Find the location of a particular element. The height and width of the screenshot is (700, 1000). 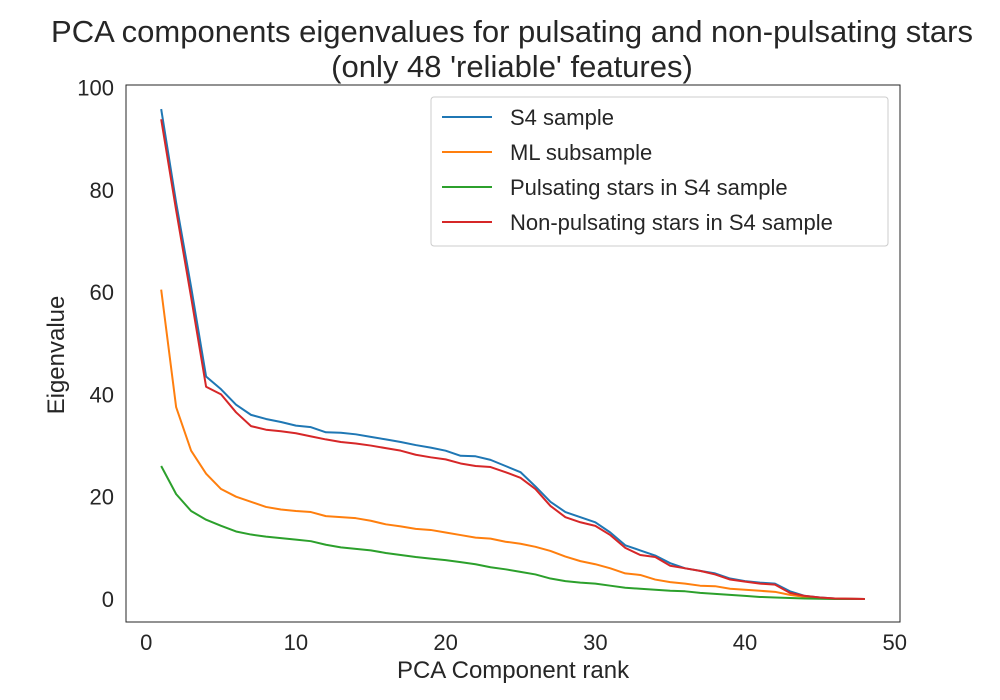

y-tick-label: 80 is located at coordinates (102, 190).